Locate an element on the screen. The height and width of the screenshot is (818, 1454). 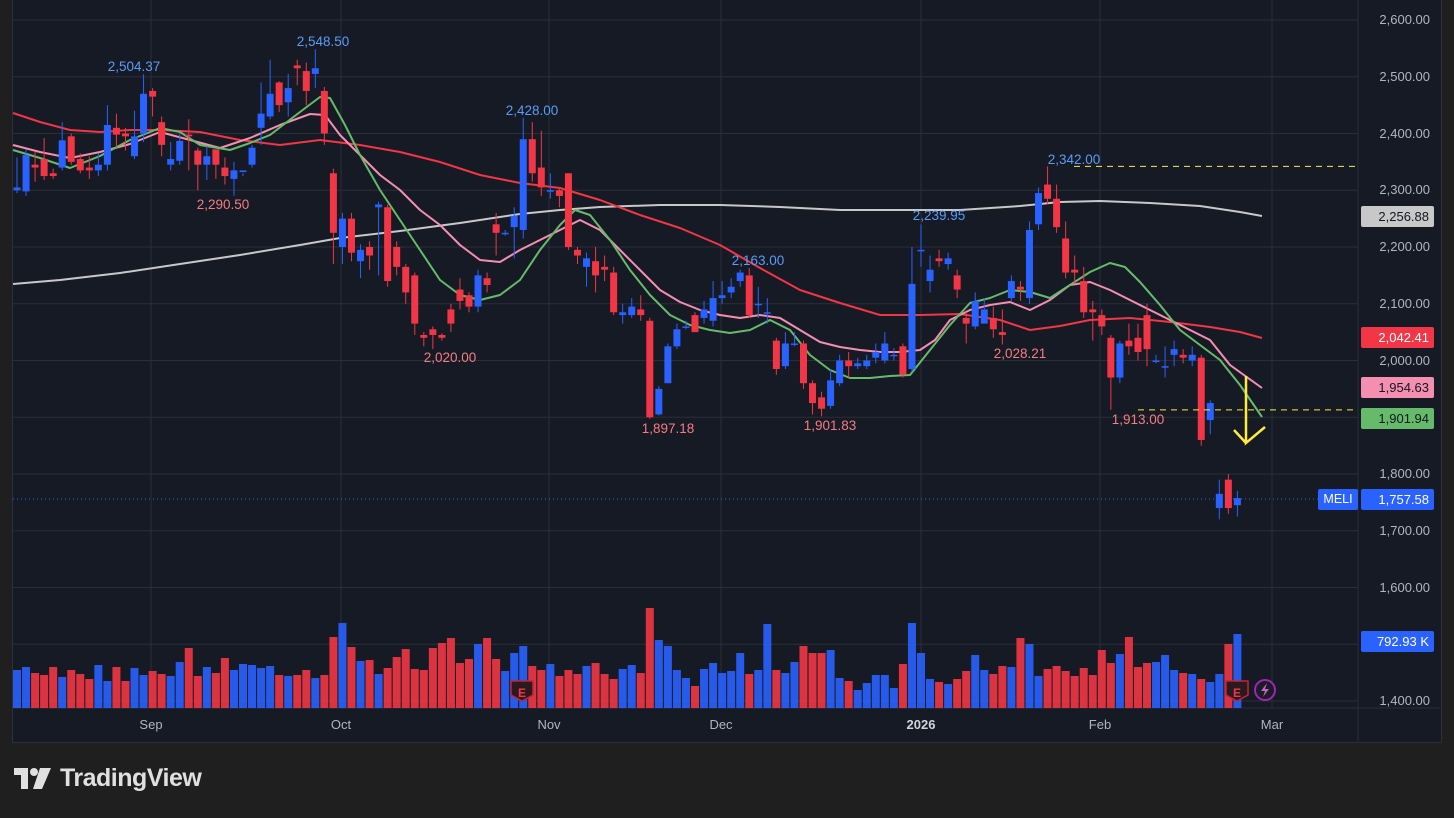
low-price-label: 2,290.50 is located at coordinates (223, 204).